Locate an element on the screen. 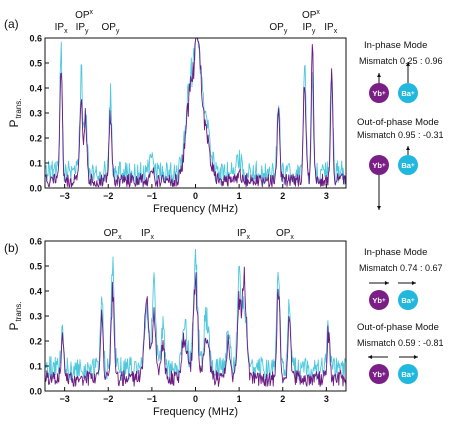 The image size is (457, 431). b-in-phase-yb-ion: Yb + is located at coordinates (379, 300).